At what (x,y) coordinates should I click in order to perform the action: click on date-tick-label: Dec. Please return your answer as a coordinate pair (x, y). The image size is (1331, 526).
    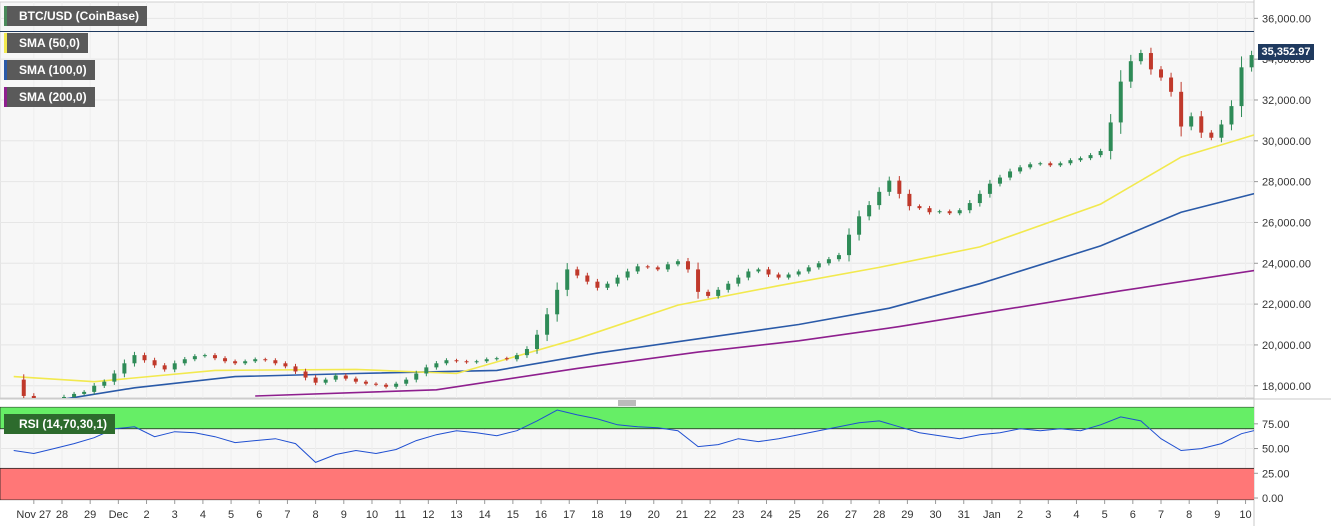
    Looking at the image, I should click on (119, 515).